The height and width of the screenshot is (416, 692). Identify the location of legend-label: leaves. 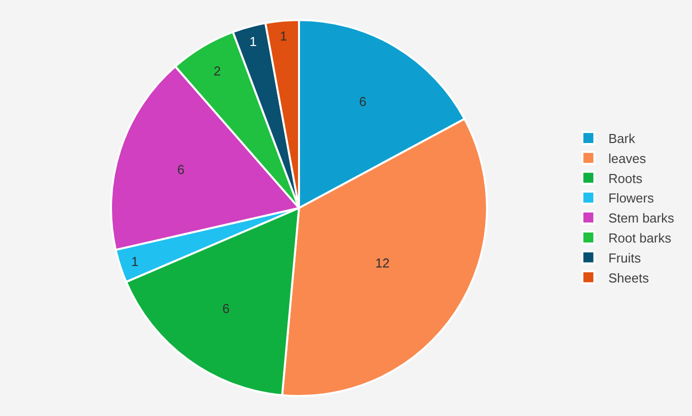
(627, 158).